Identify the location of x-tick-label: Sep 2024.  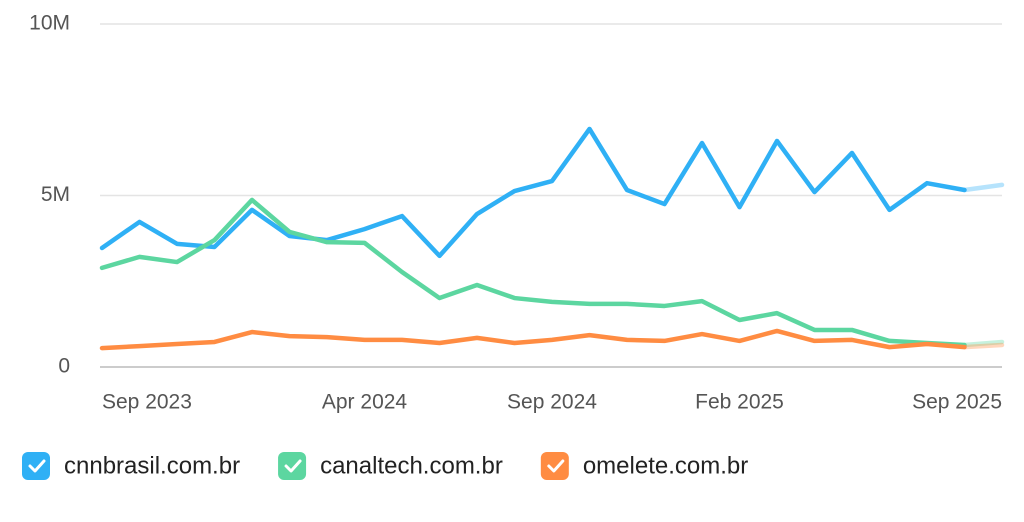
(552, 402).